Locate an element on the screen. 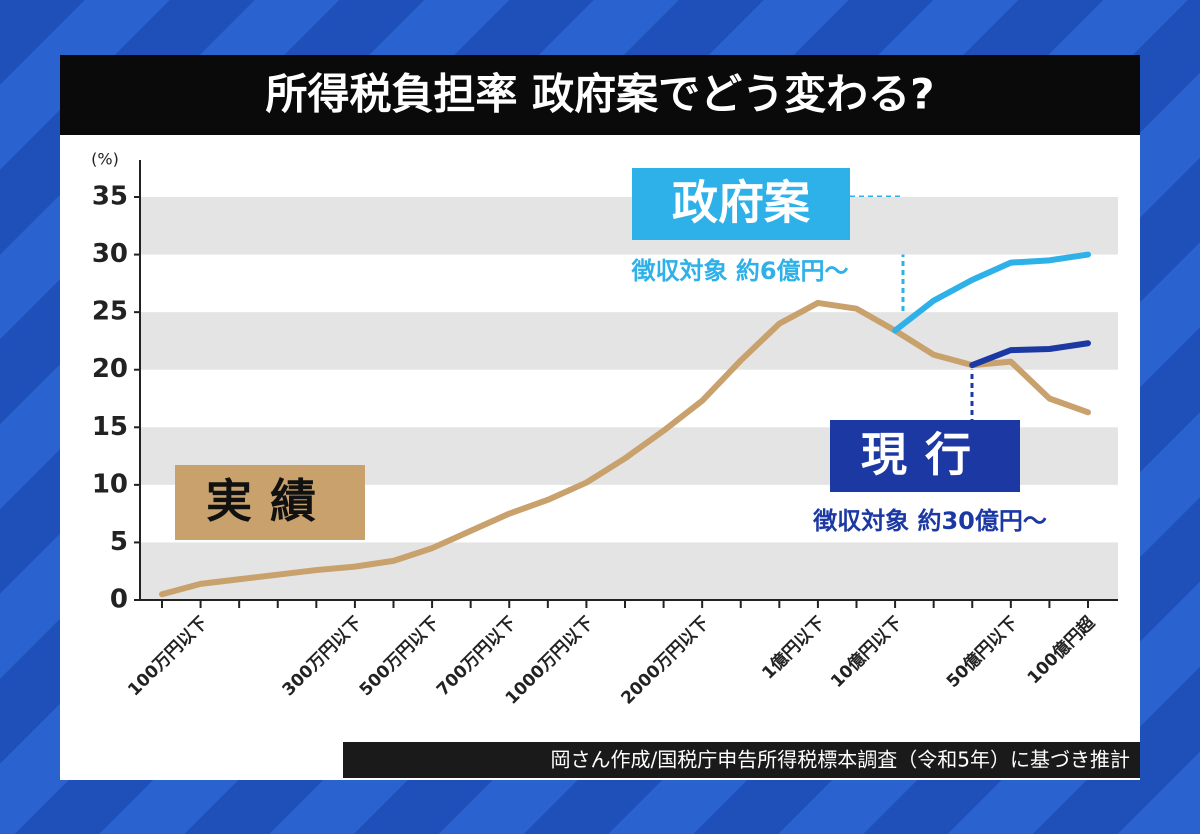  series-detail: 徴収対象 約30億円〜 is located at coordinates (929, 521).